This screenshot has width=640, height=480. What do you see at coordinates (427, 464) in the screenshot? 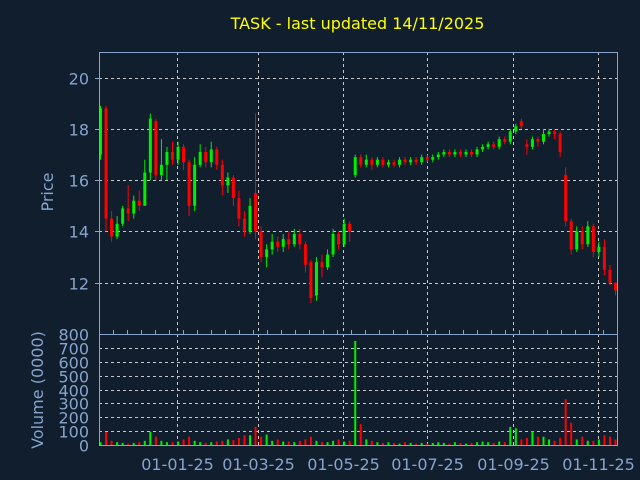
I see `date-tick-label: 01-07-25` at bounding box center [427, 464].